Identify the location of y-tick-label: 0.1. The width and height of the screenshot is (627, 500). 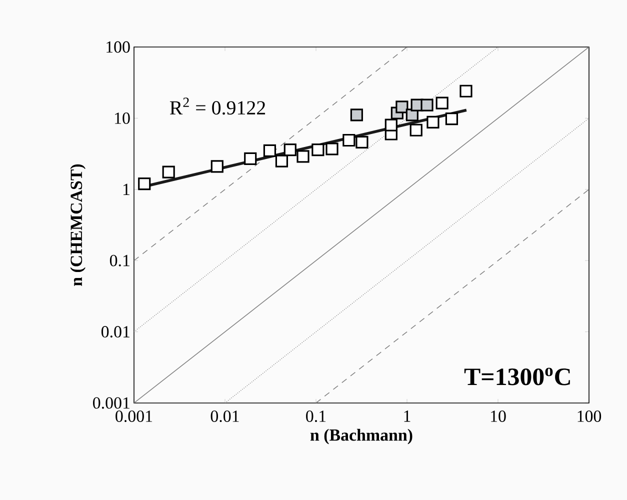
(120, 260).